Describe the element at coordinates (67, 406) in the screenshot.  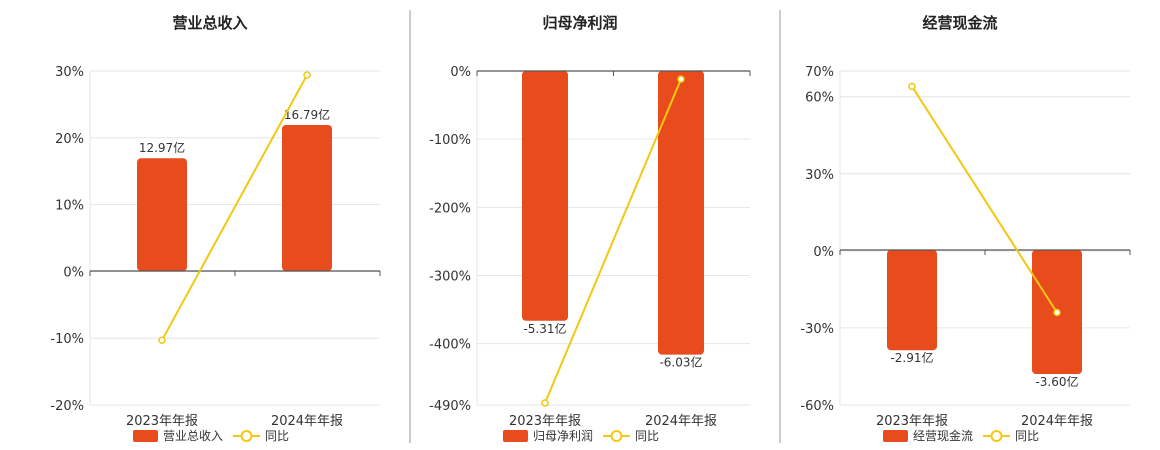
I see `y-tick-label: -20%` at that location.